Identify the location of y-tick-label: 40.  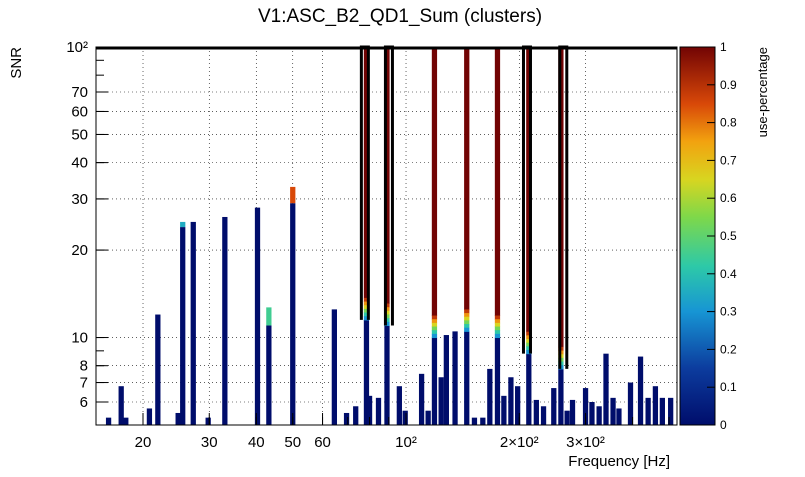
(79, 163).